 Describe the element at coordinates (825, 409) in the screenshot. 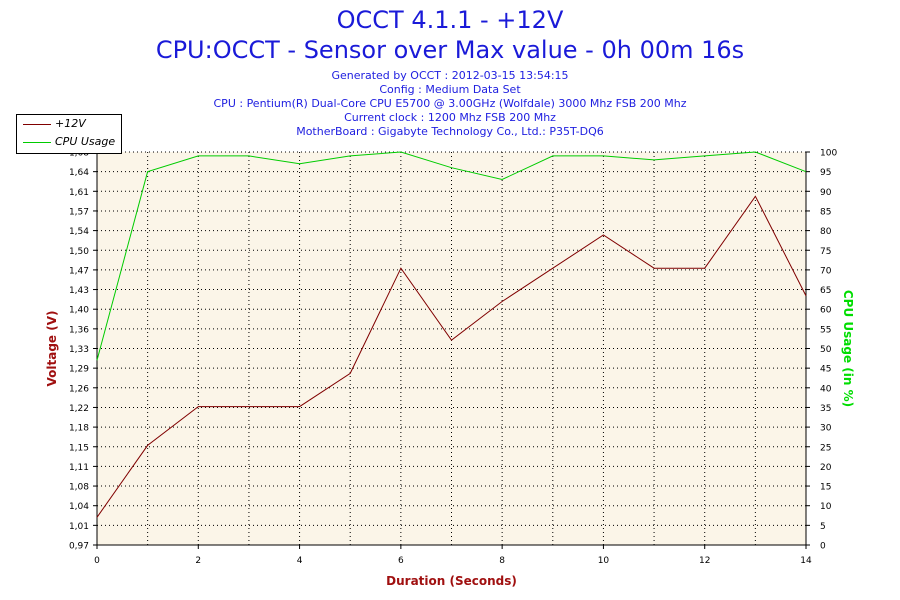

I see `y-tick-label-right: 35` at that location.